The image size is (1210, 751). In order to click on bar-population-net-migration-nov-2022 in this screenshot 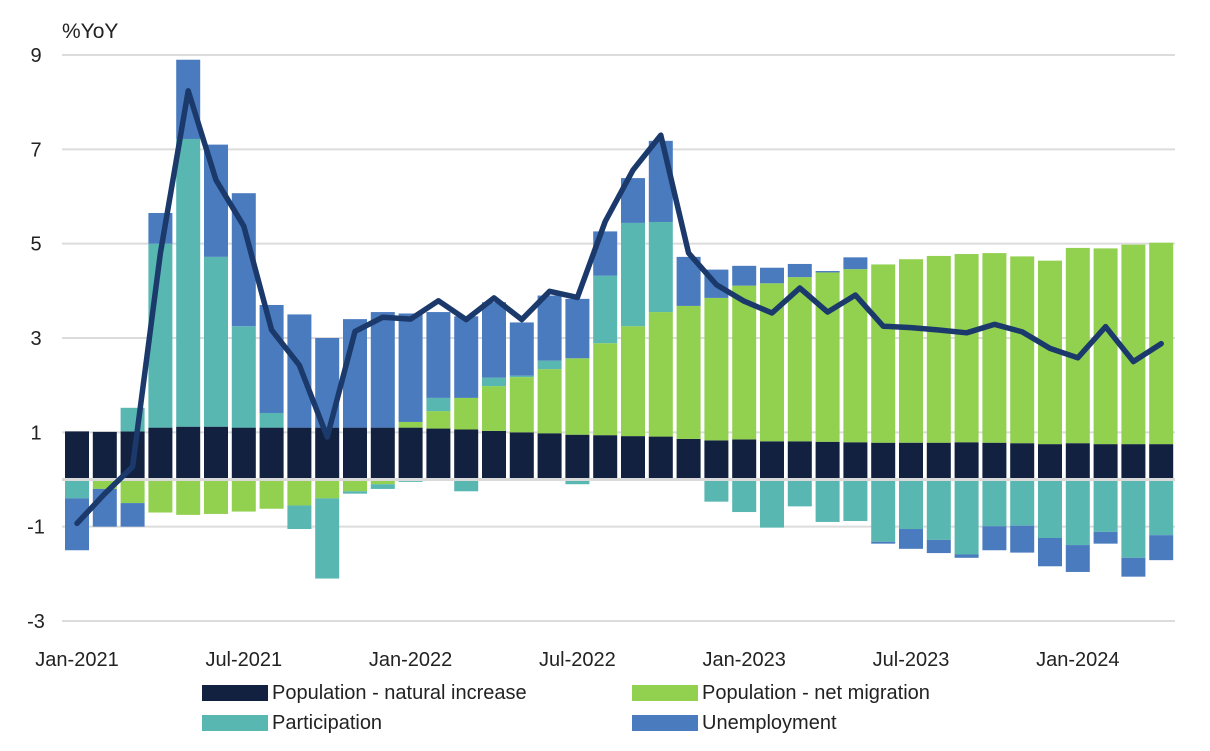, I will do `click(688, 372)`.